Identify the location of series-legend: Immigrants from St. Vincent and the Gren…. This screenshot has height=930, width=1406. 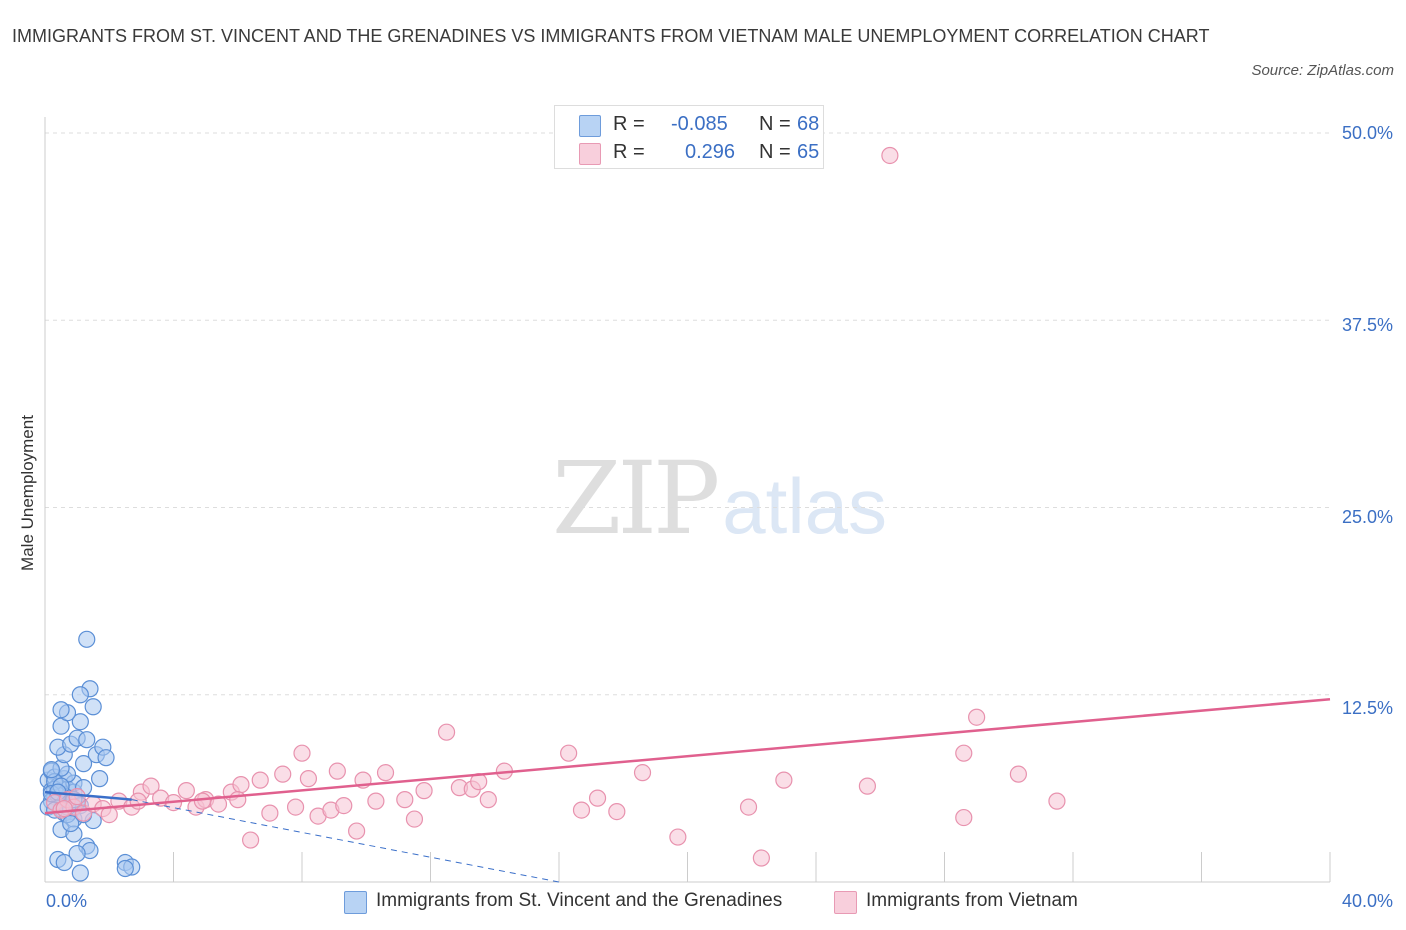
(703, 903).